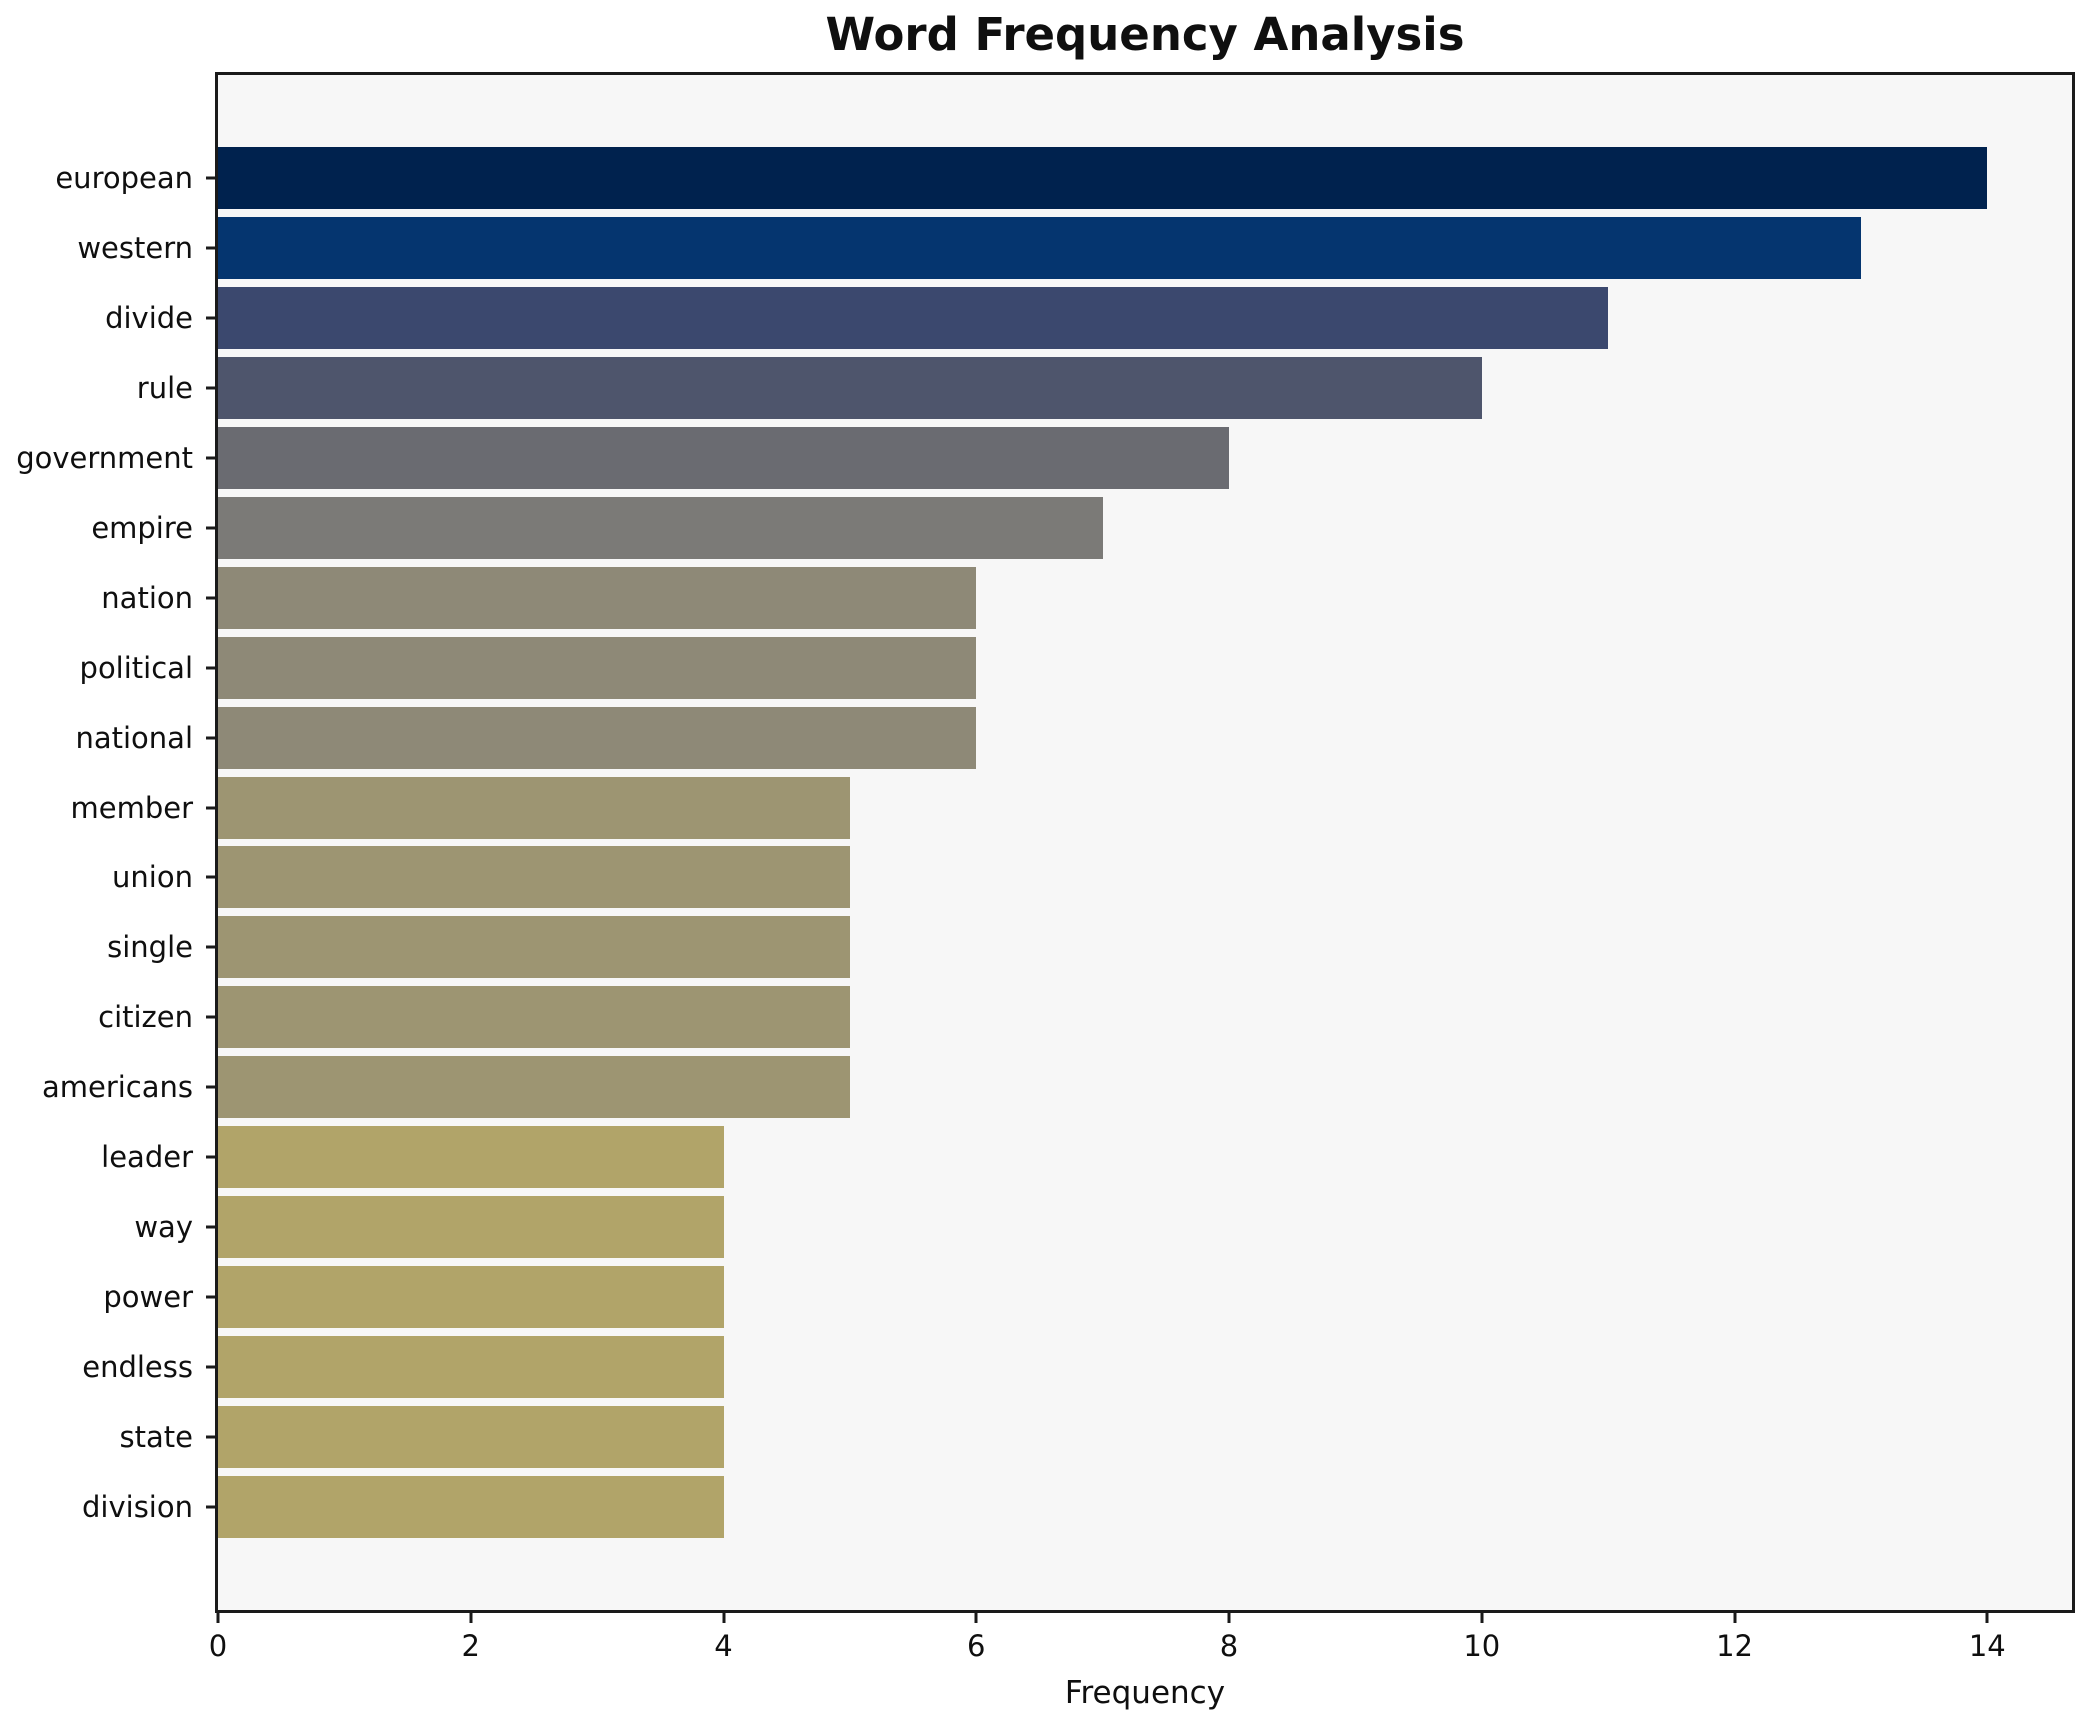  Describe the element at coordinates (471, 1297) in the screenshot. I see `bar-power` at that location.